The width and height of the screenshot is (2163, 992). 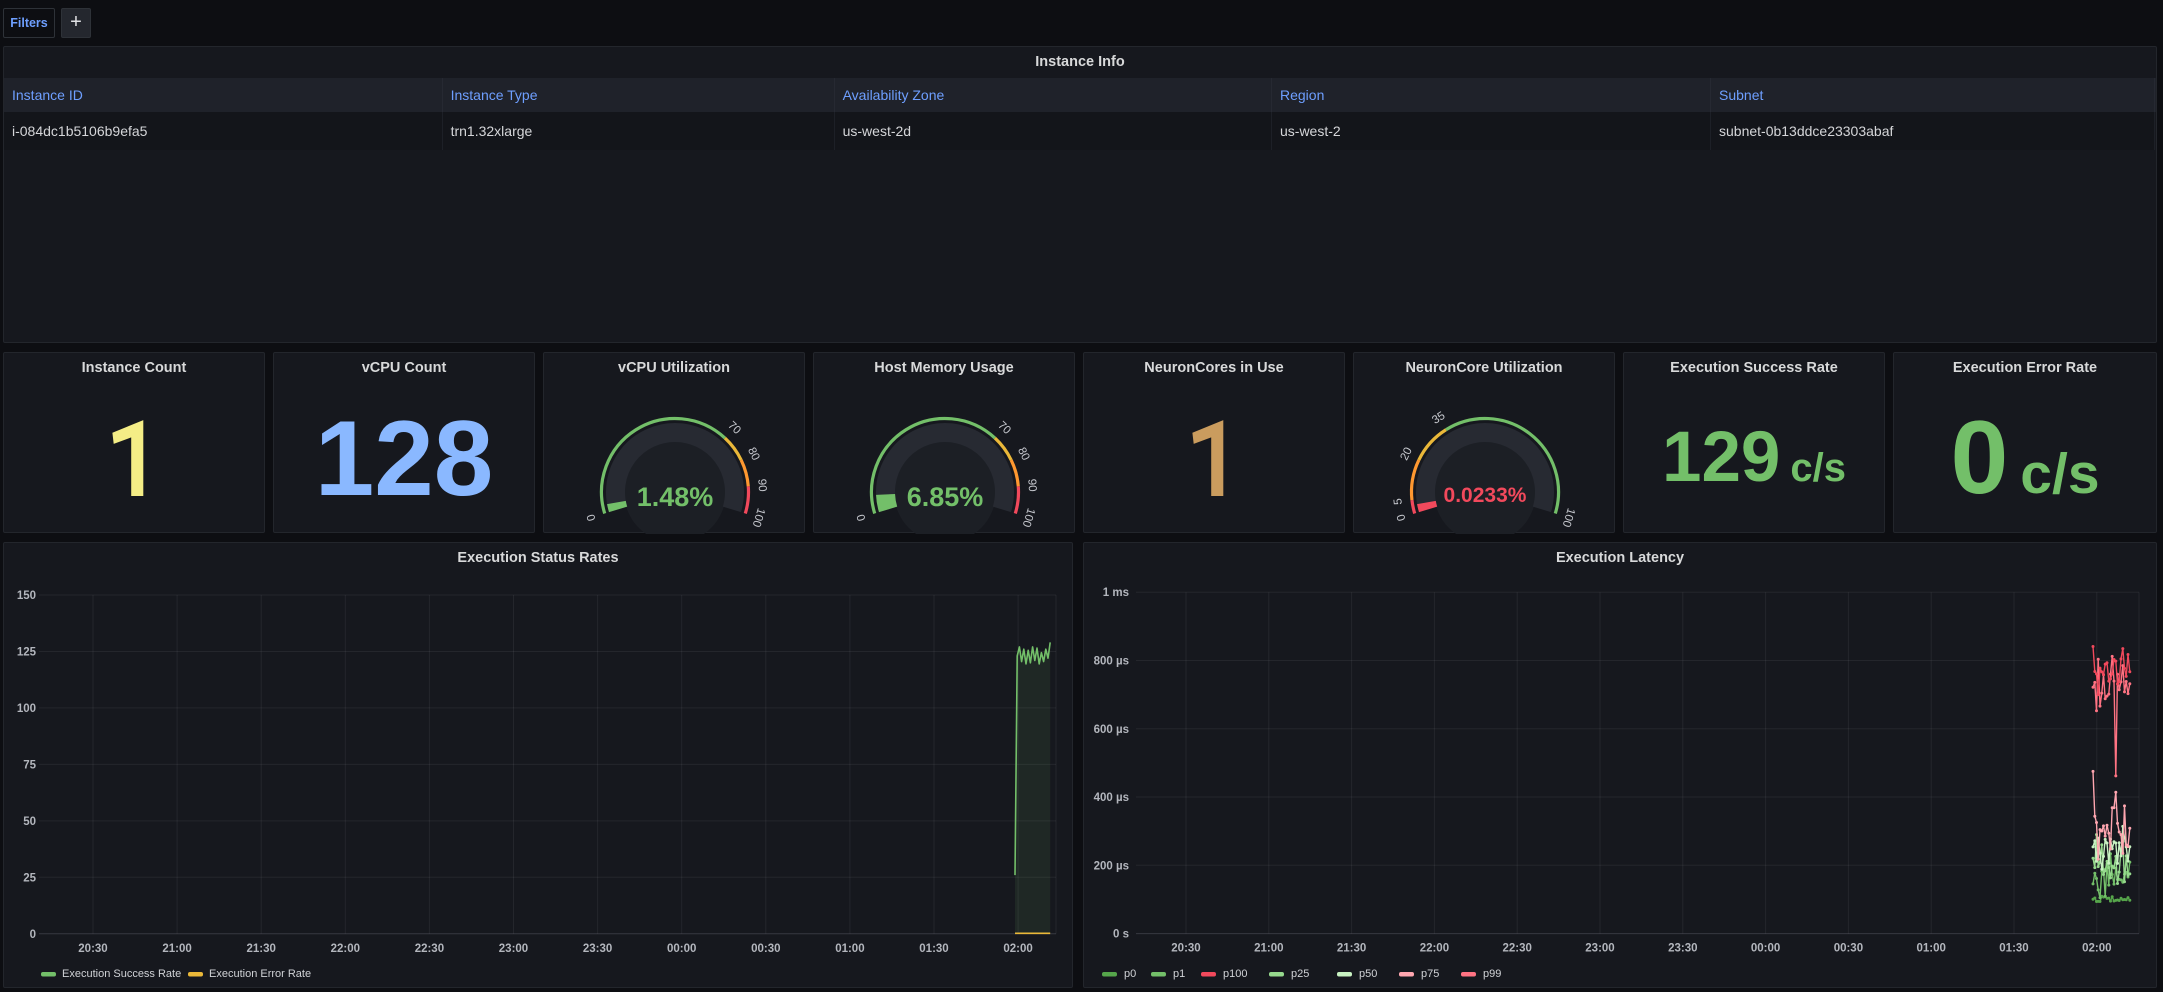 What do you see at coordinates (26, 596) in the screenshot?
I see `svg-text: 150` at bounding box center [26, 596].